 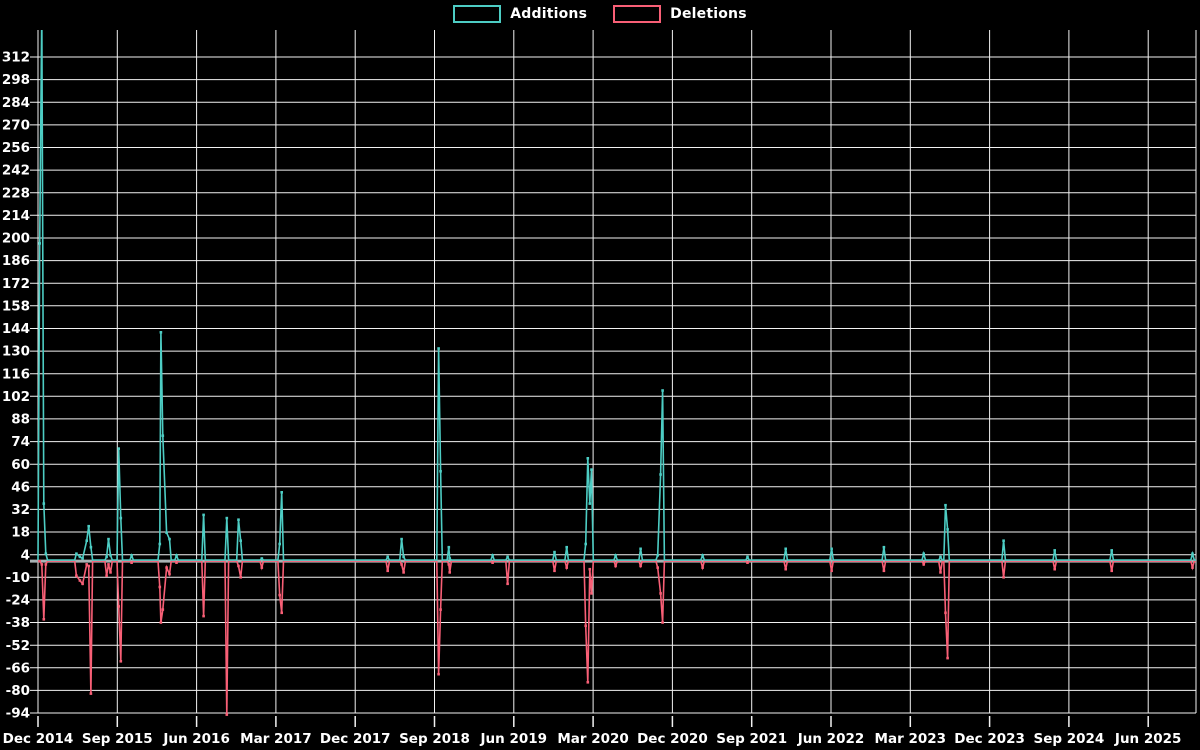 I want to click on y-tick-label: -24, so click(x=18, y=601).